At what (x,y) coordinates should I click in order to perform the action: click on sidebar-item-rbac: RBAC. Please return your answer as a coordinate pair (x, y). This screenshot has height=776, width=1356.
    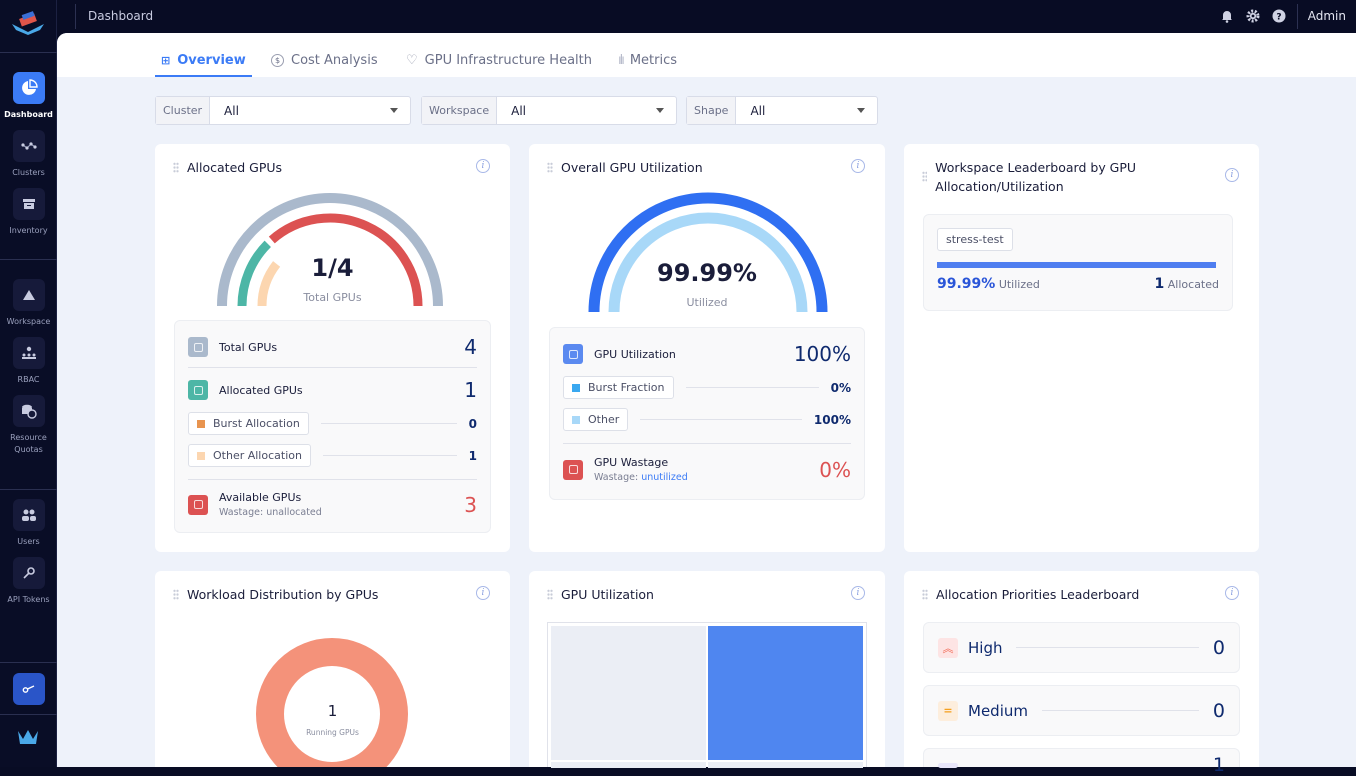
    Looking at the image, I should click on (28, 361).